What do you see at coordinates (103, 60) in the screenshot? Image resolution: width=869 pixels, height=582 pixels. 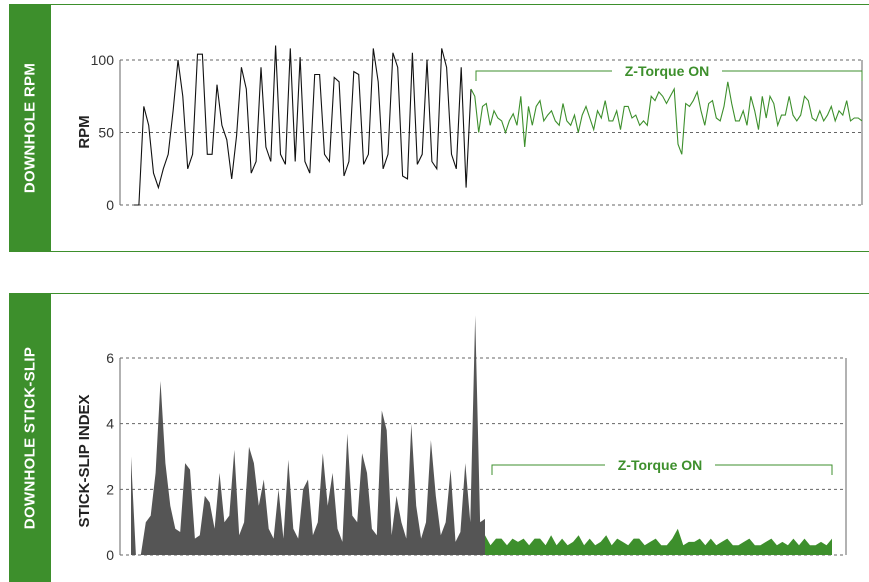 I see `rpm-y-tick-label: 100` at bounding box center [103, 60].